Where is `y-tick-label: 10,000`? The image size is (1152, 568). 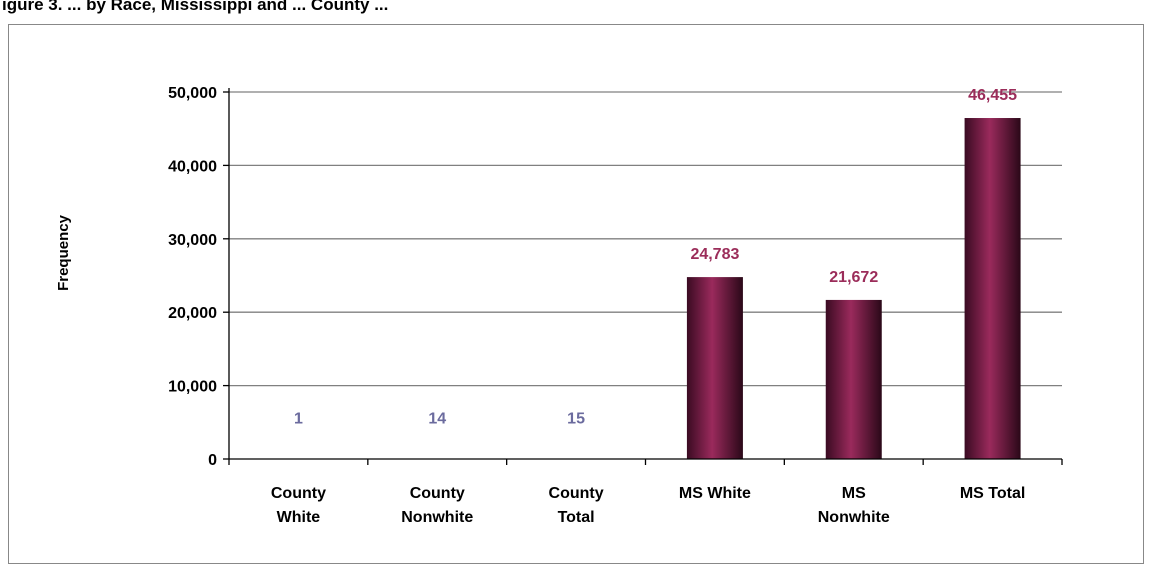 y-tick-label: 10,000 is located at coordinates (192, 387).